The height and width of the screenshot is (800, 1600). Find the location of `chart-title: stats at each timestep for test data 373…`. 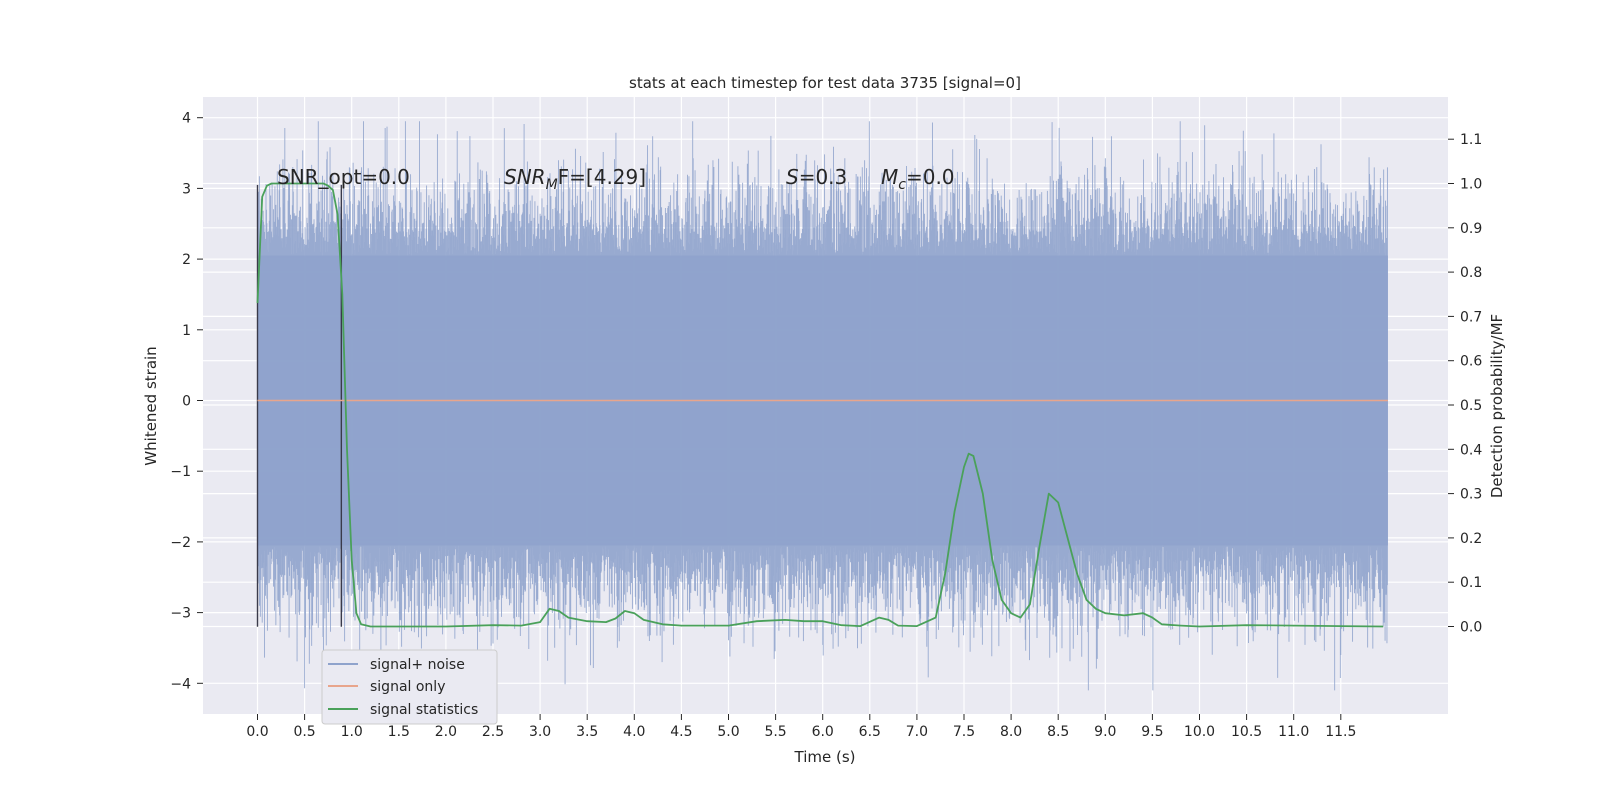

chart-title: stats at each timestep for test data 373… is located at coordinates (825, 83).